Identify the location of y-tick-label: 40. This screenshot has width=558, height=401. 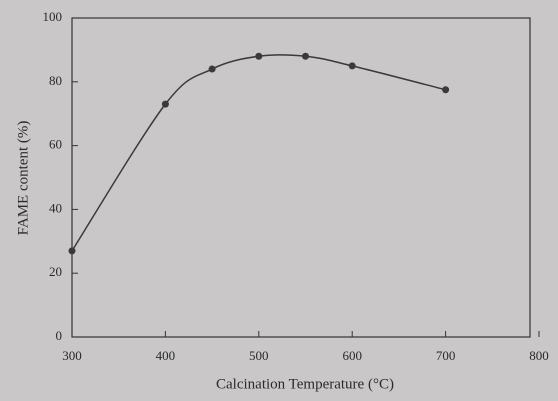
(55, 207).